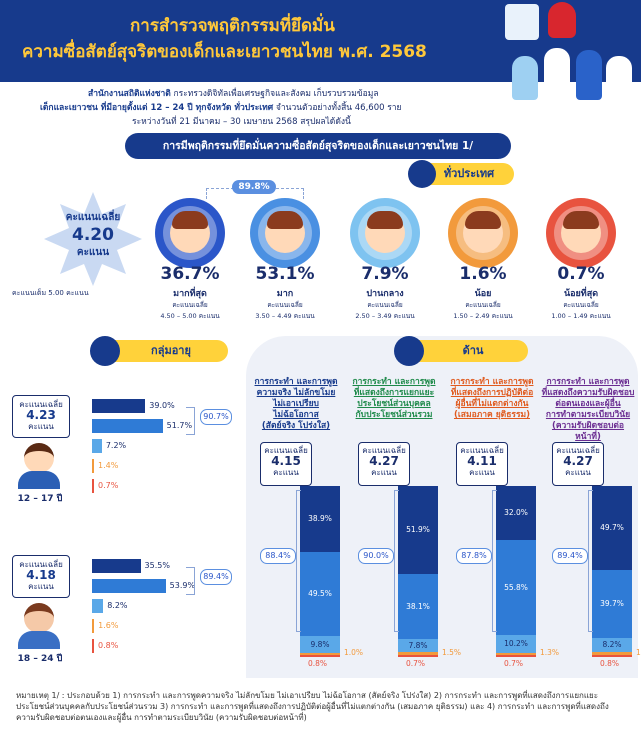 Image resolution: width=641 pixels, height=734 pixels. Describe the element at coordinates (491, 415) in the screenshot. I see `dim-header-line: (เสมอภาค ยุติธรรม)` at that location.